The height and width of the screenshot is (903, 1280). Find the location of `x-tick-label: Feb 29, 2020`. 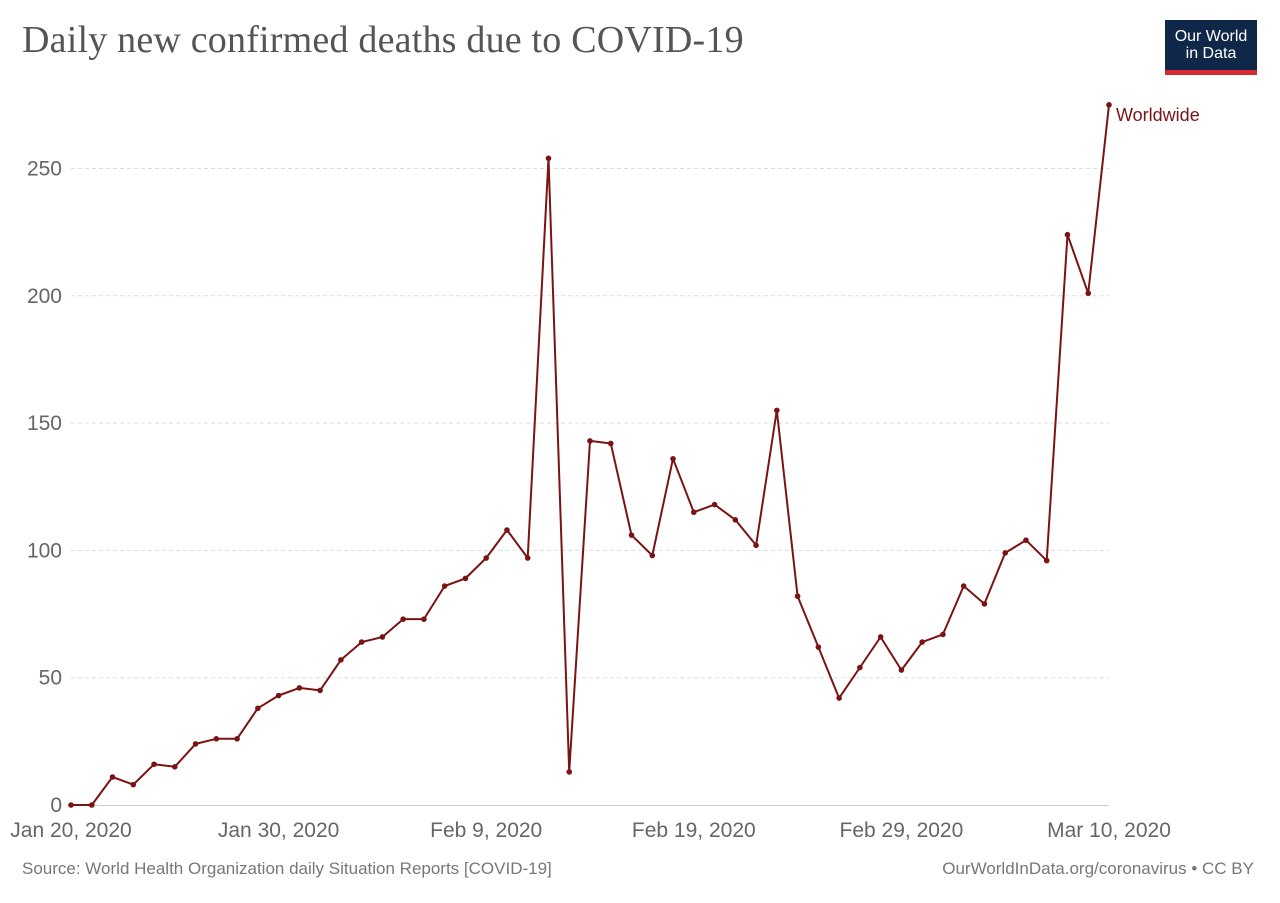

x-tick-label: Feb 29, 2020 is located at coordinates (902, 830).